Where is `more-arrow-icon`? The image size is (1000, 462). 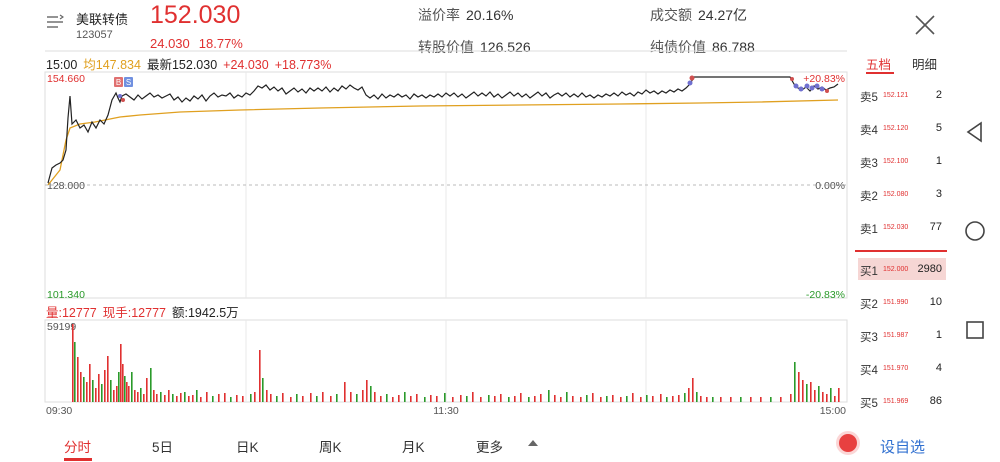 more-arrow-icon is located at coordinates (533, 443).